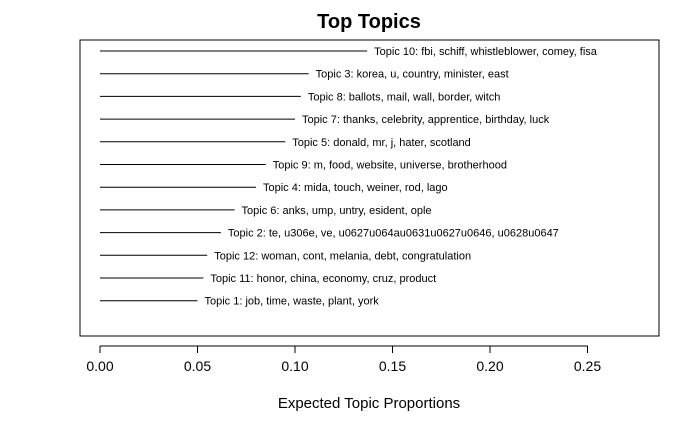 This screenshot has height=432, width=700. What do you see at coordinates (337, 211) in the screenshot?
I see `bar-label: Topic 6: anks, ump, untry, esident, ople` at bounding box center [337, 211].